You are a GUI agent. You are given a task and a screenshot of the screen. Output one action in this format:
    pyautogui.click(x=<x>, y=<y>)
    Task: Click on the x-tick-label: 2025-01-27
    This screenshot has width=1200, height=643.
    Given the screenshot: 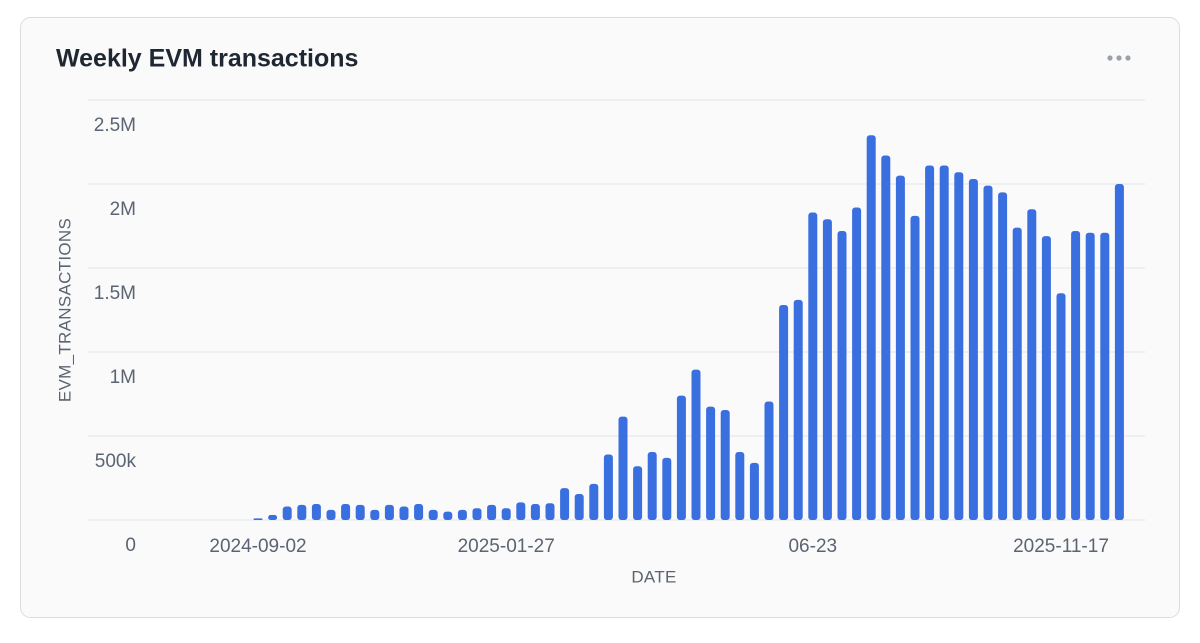 What is the action you would take?
    pyautogui.click(x=506, y=546)
    